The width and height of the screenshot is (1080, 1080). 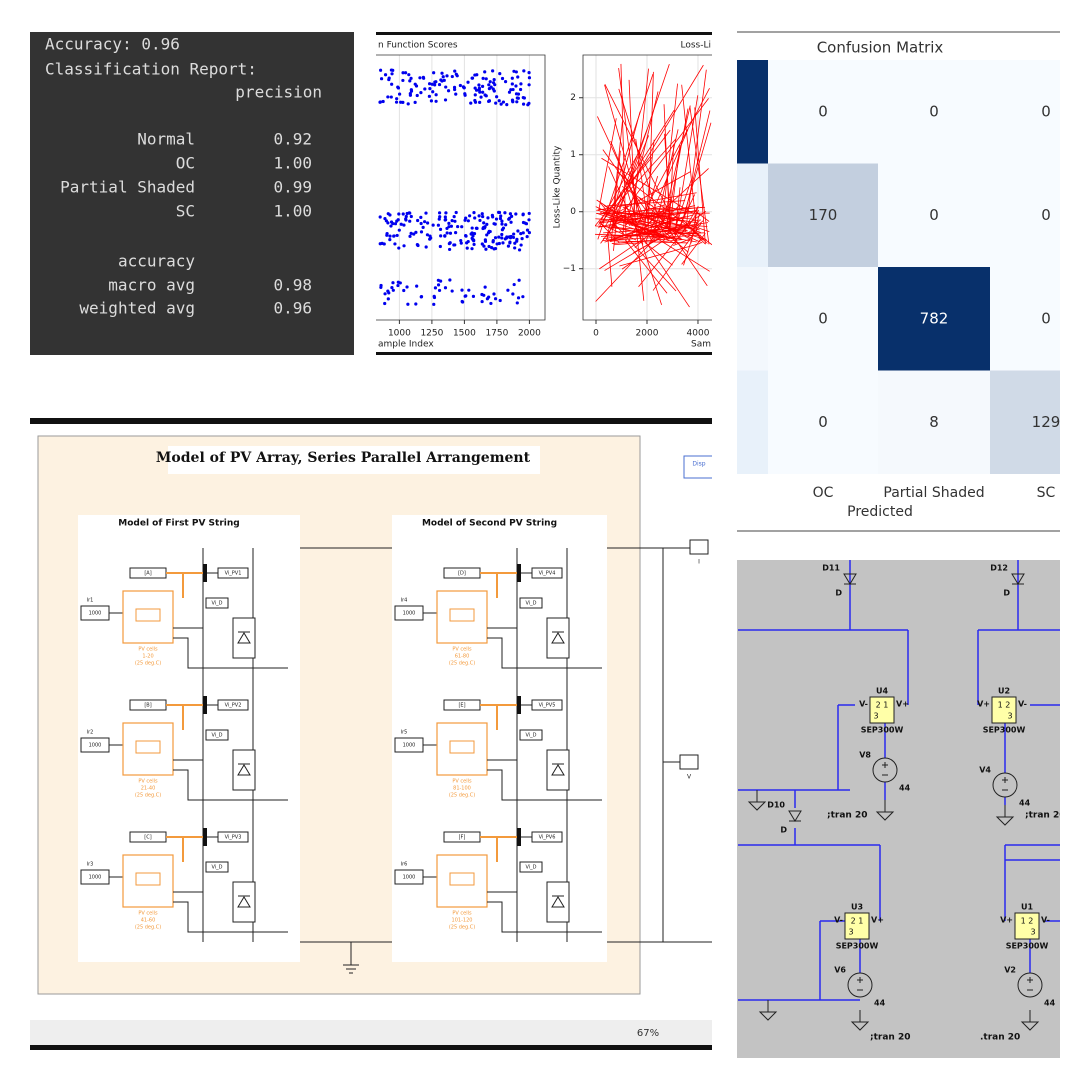 I want to click on sim-directive: ;tran 20, so click(x=1045, y=816).